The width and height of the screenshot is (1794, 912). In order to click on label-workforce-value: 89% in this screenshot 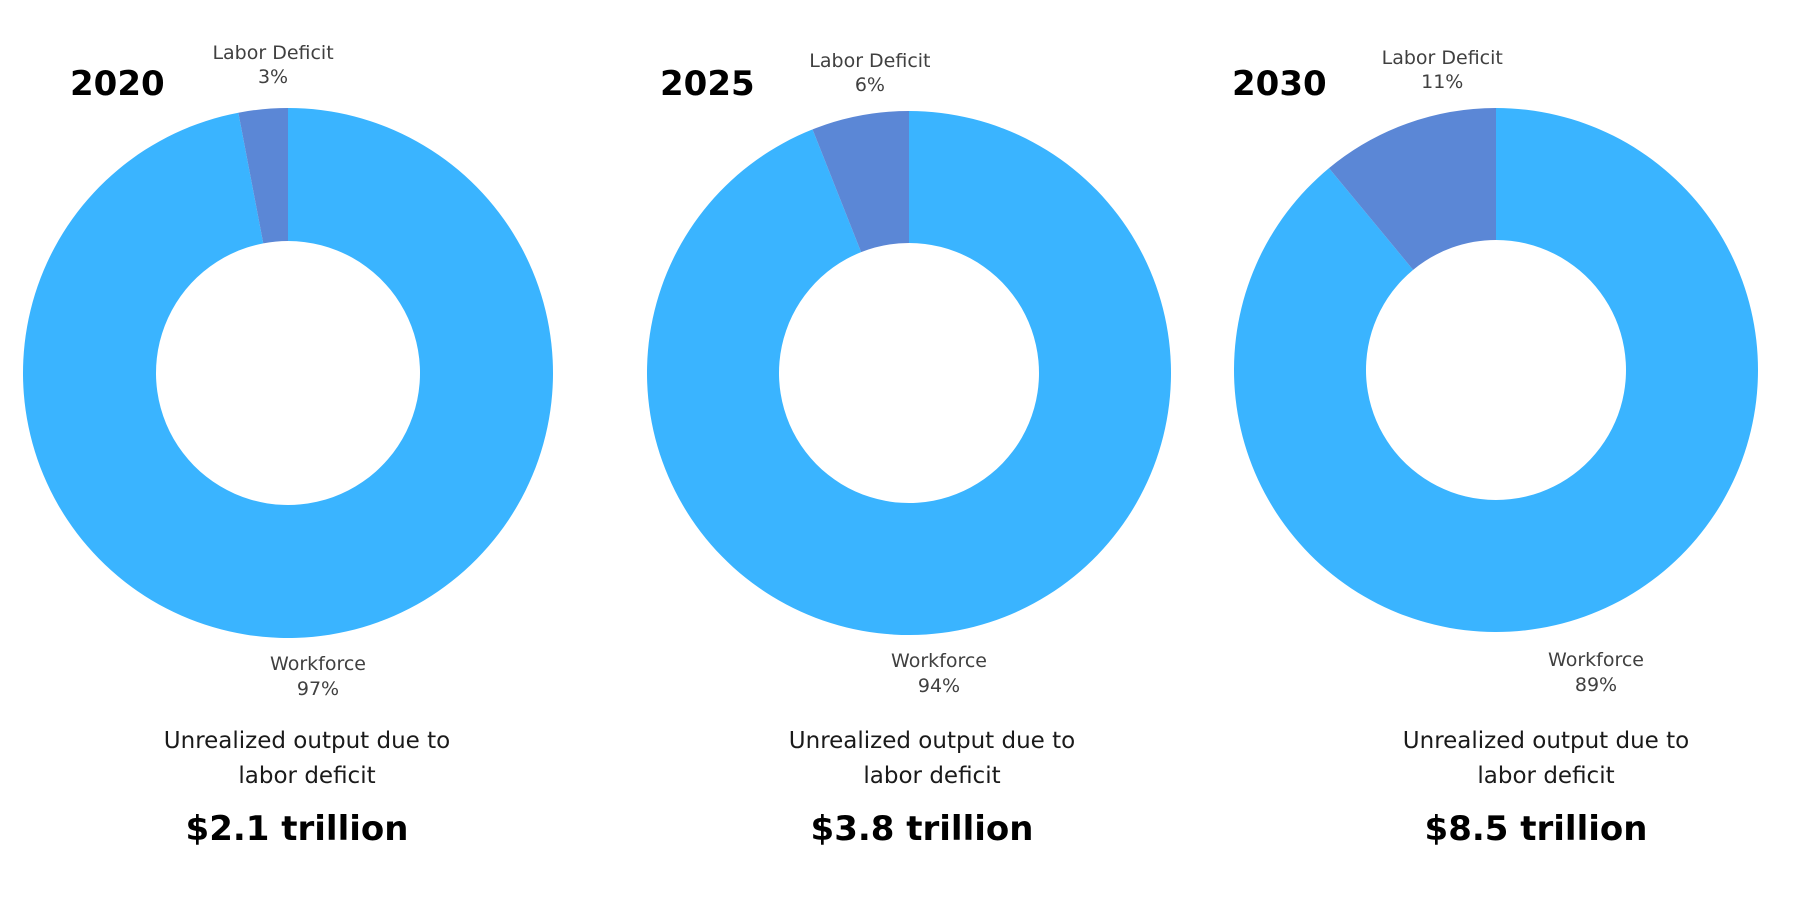, I will do `click(1596, 685)`.